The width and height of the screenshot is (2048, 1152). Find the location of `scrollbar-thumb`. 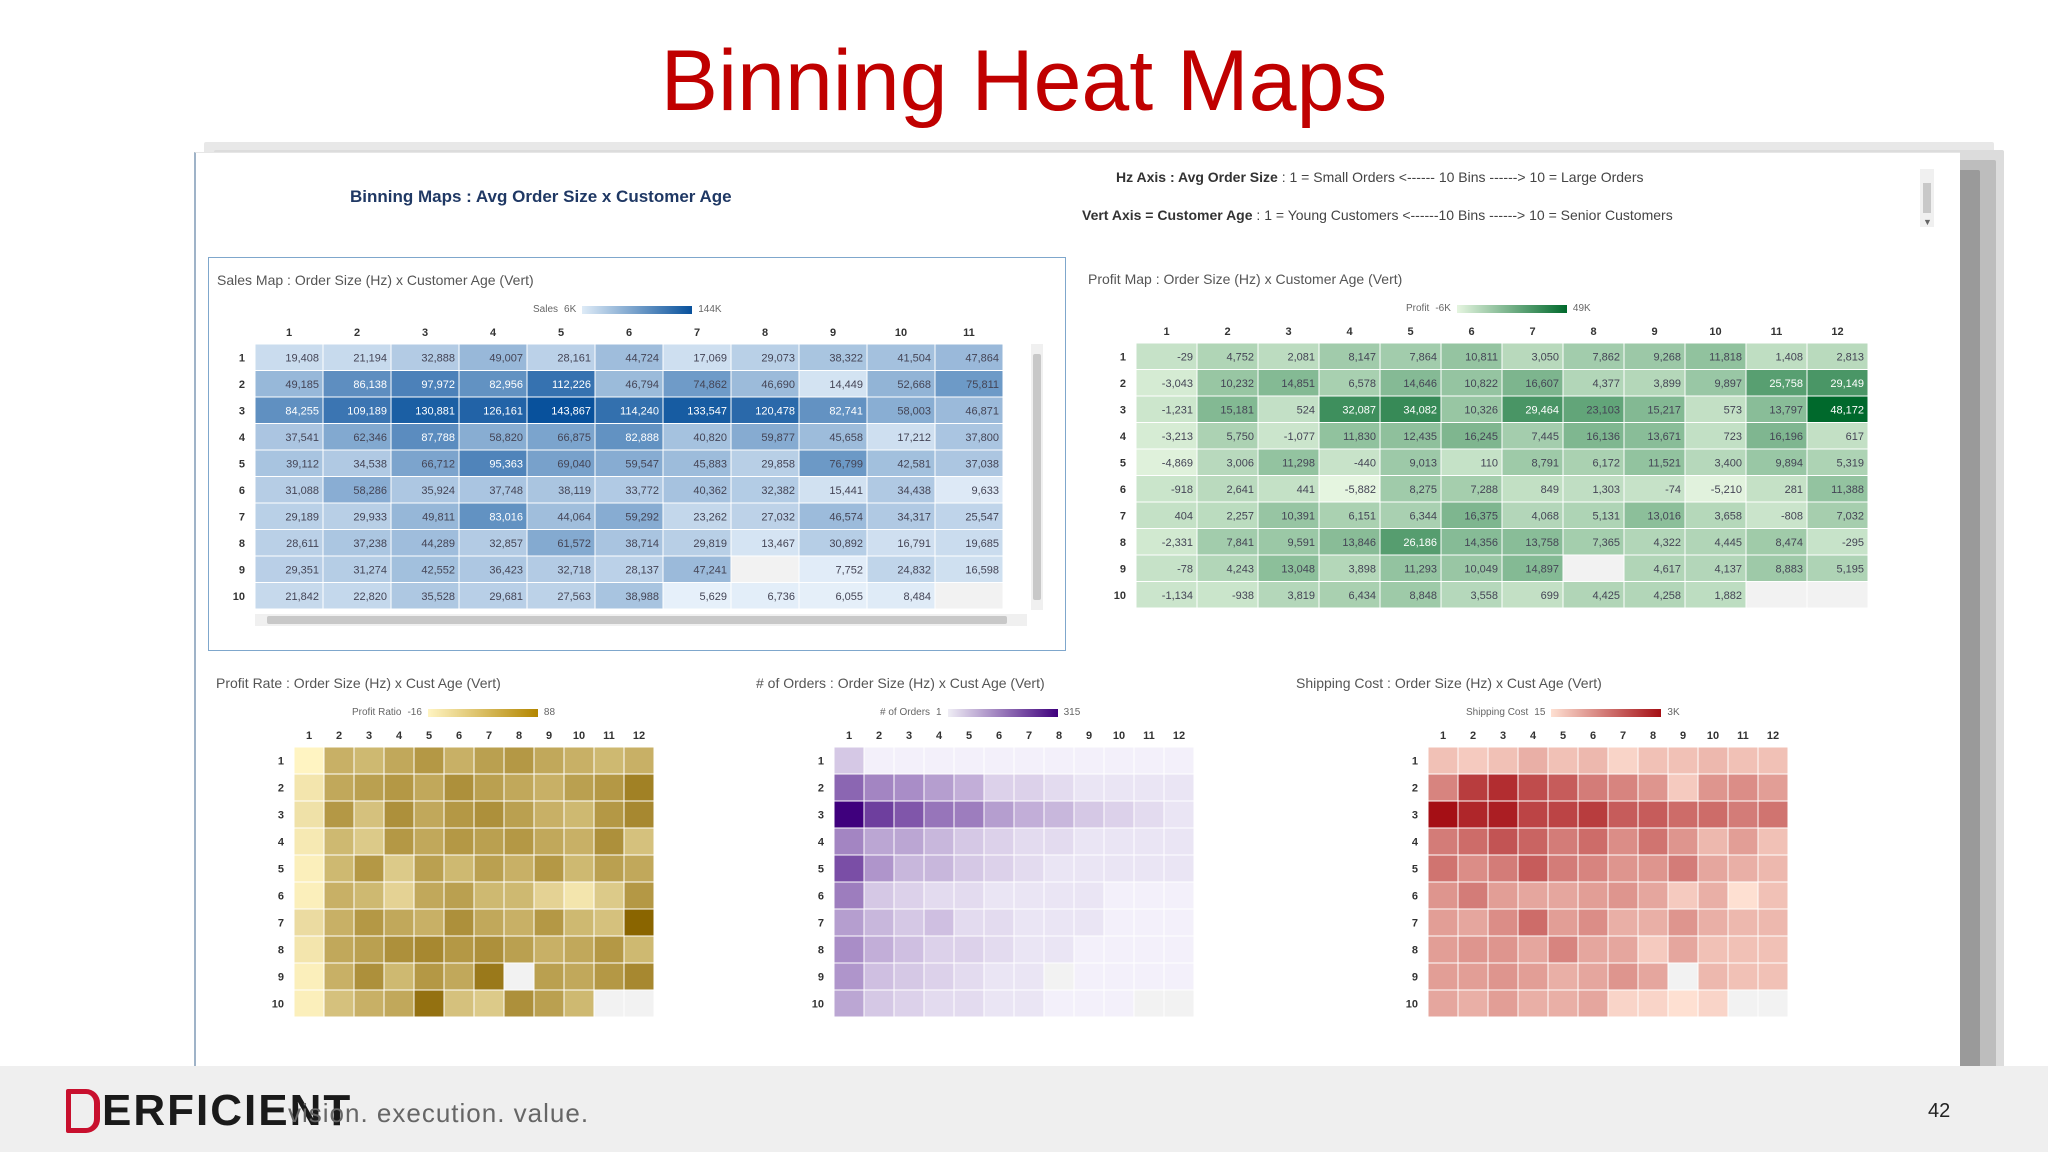

scrollbar-thumb is located at coordinates (1037, 477).